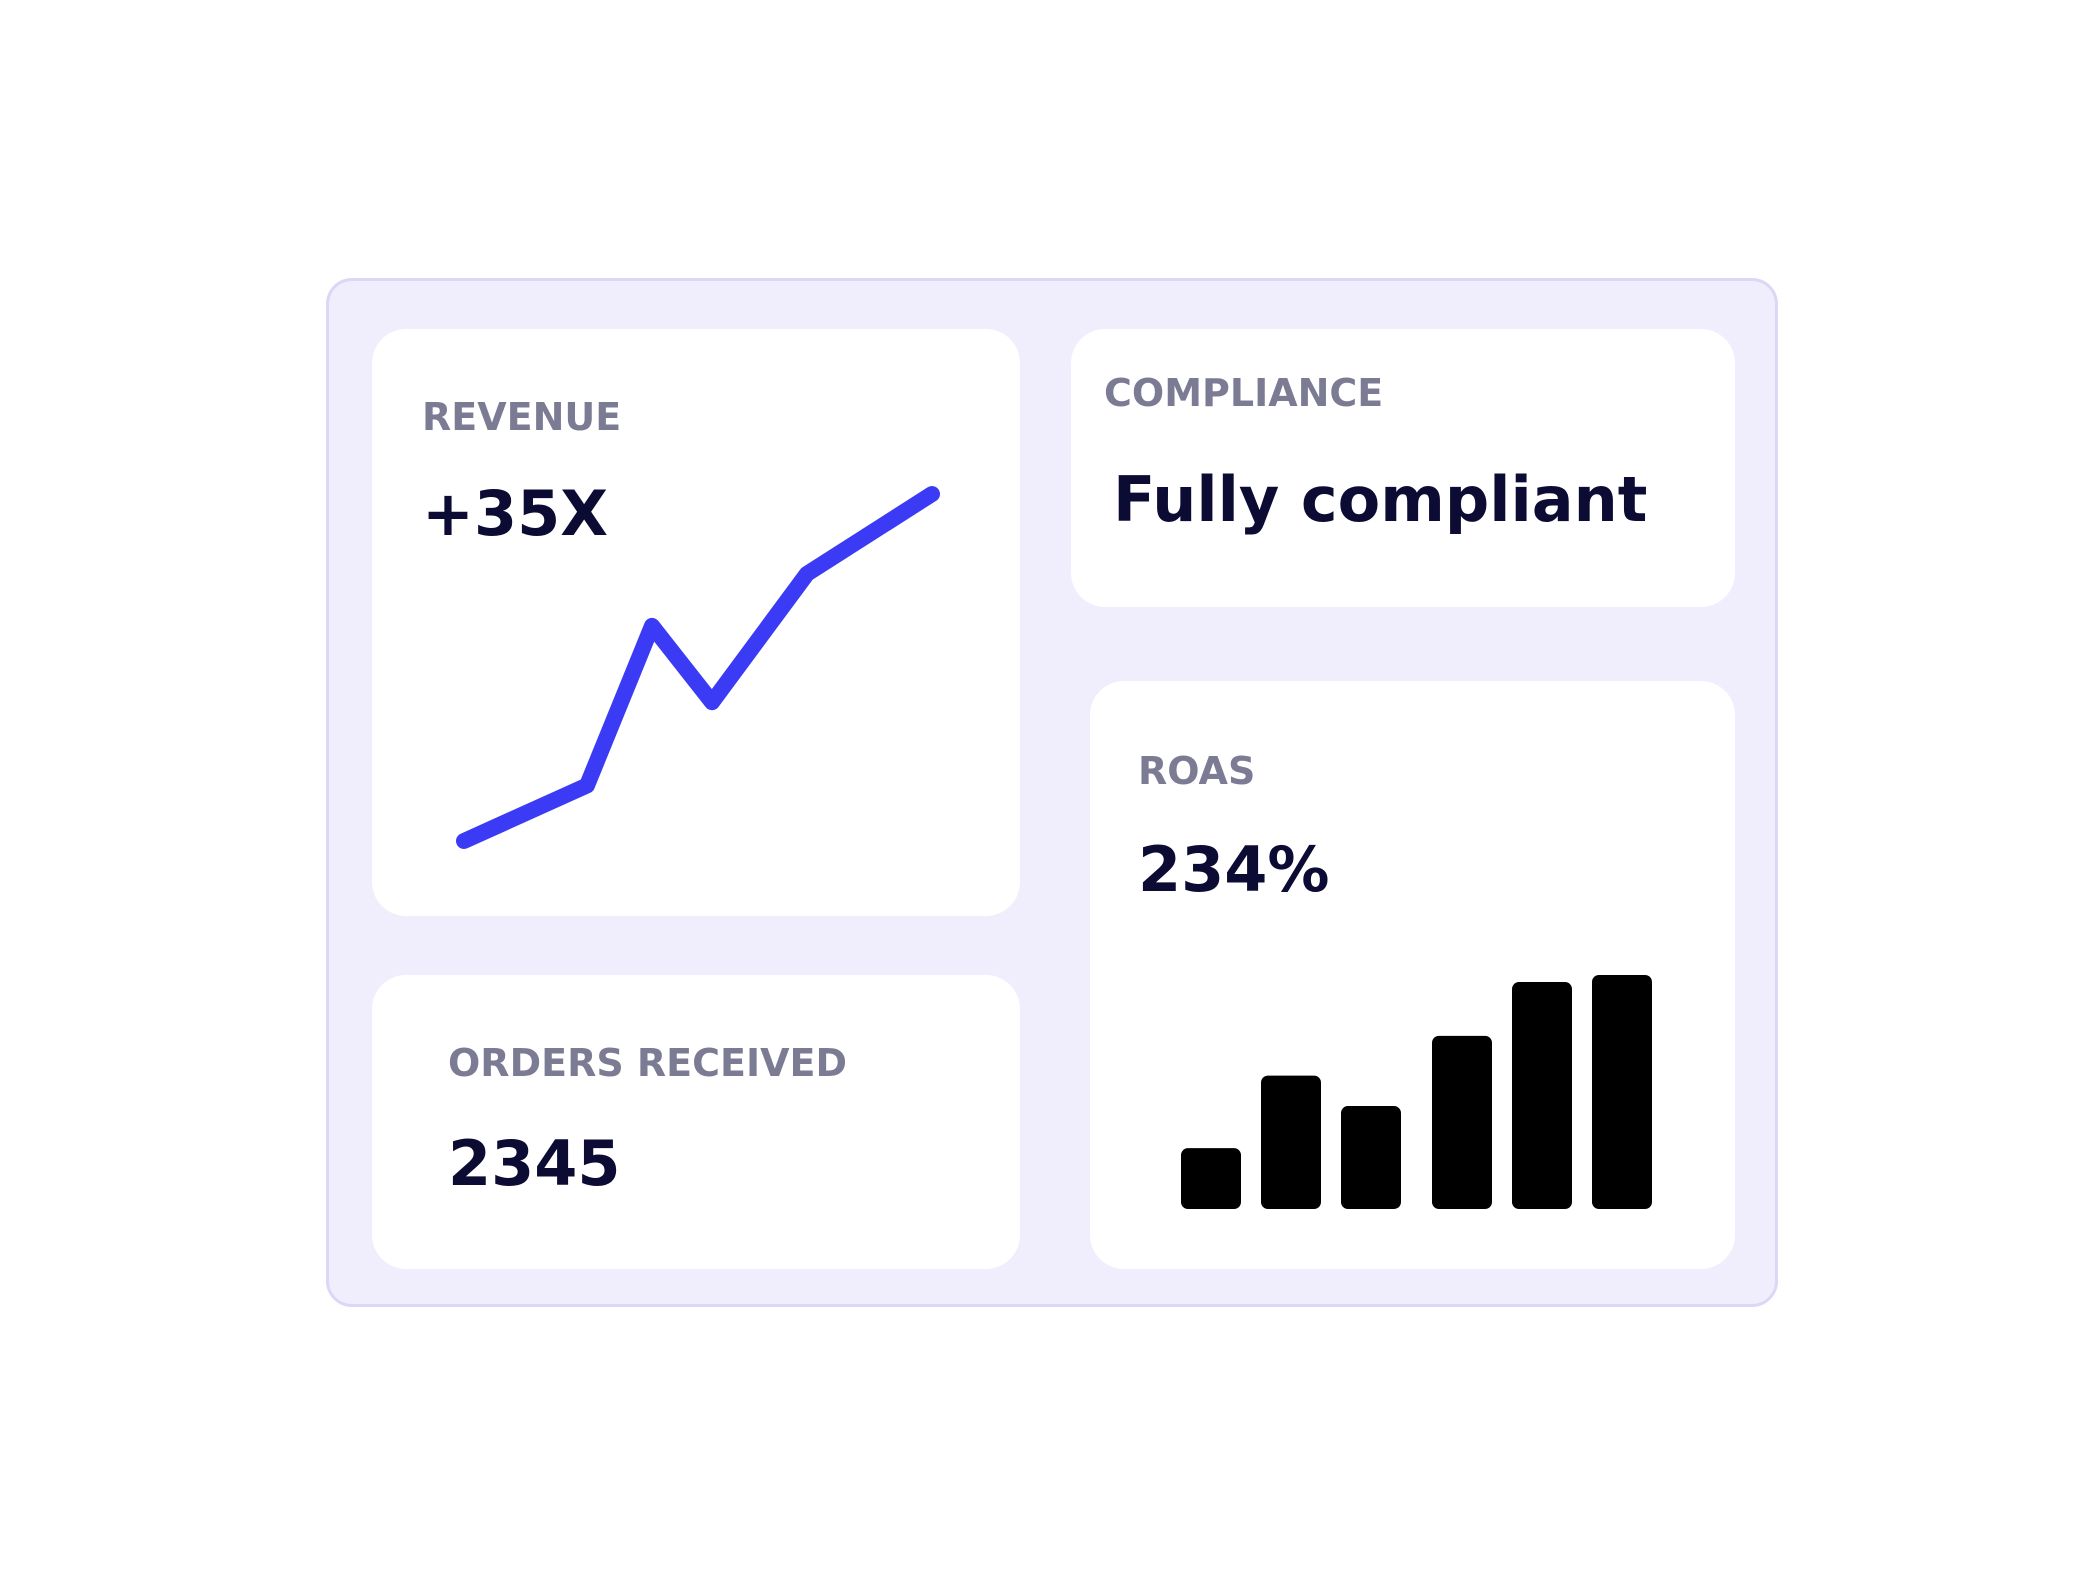 The width and height of the screenshot is (2095, 1585). Describe the element at coordinates (1234, 869) in the screenshot. I see `roas-value: 234%` at that location.